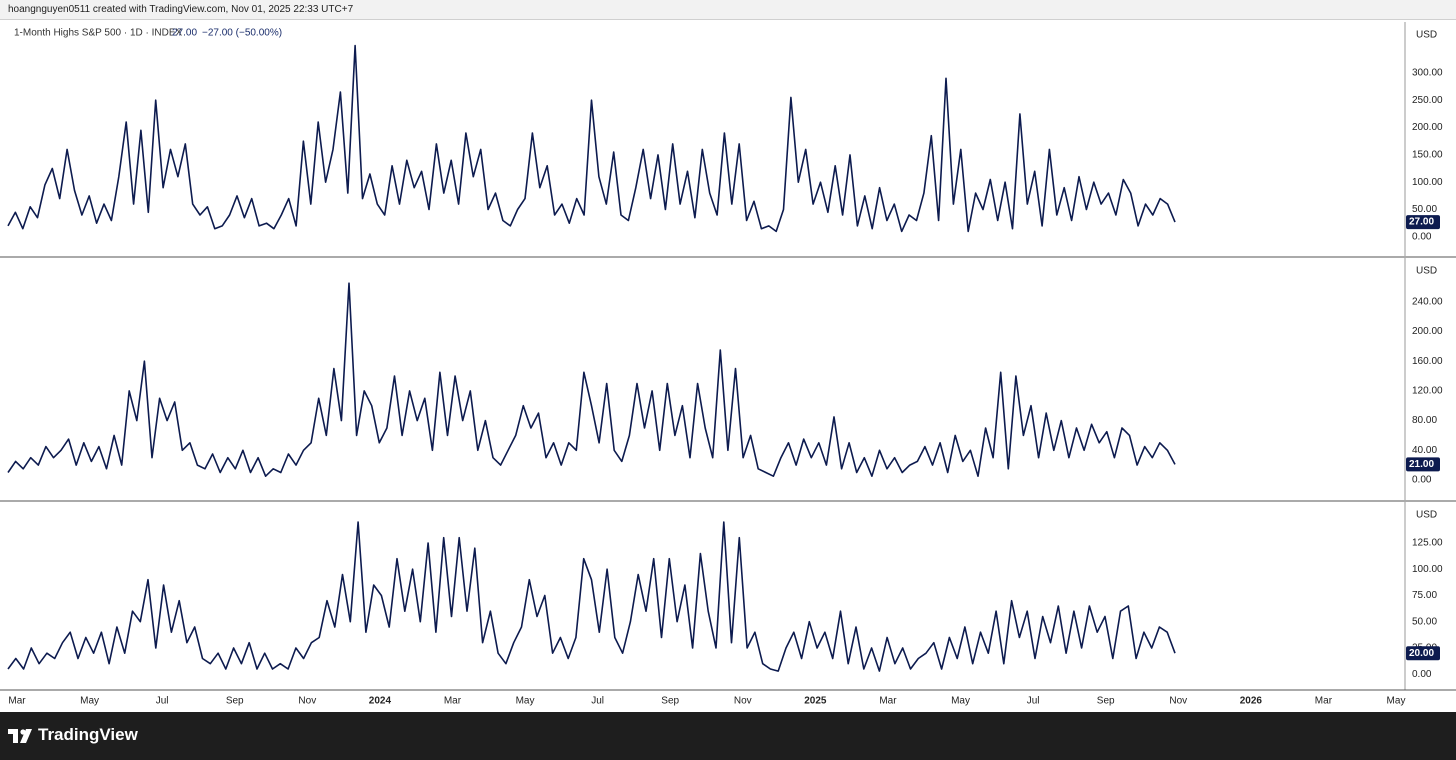  I want to click on brand: TradingView, so click(88, 734).